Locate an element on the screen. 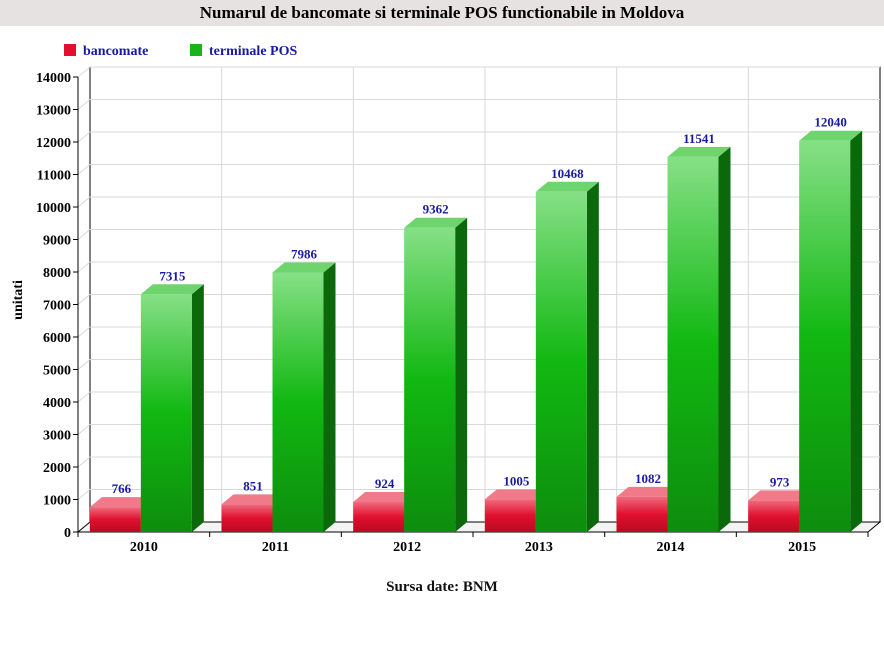  legend-swatch-terminale-pos is located at coordinates (196, 50).